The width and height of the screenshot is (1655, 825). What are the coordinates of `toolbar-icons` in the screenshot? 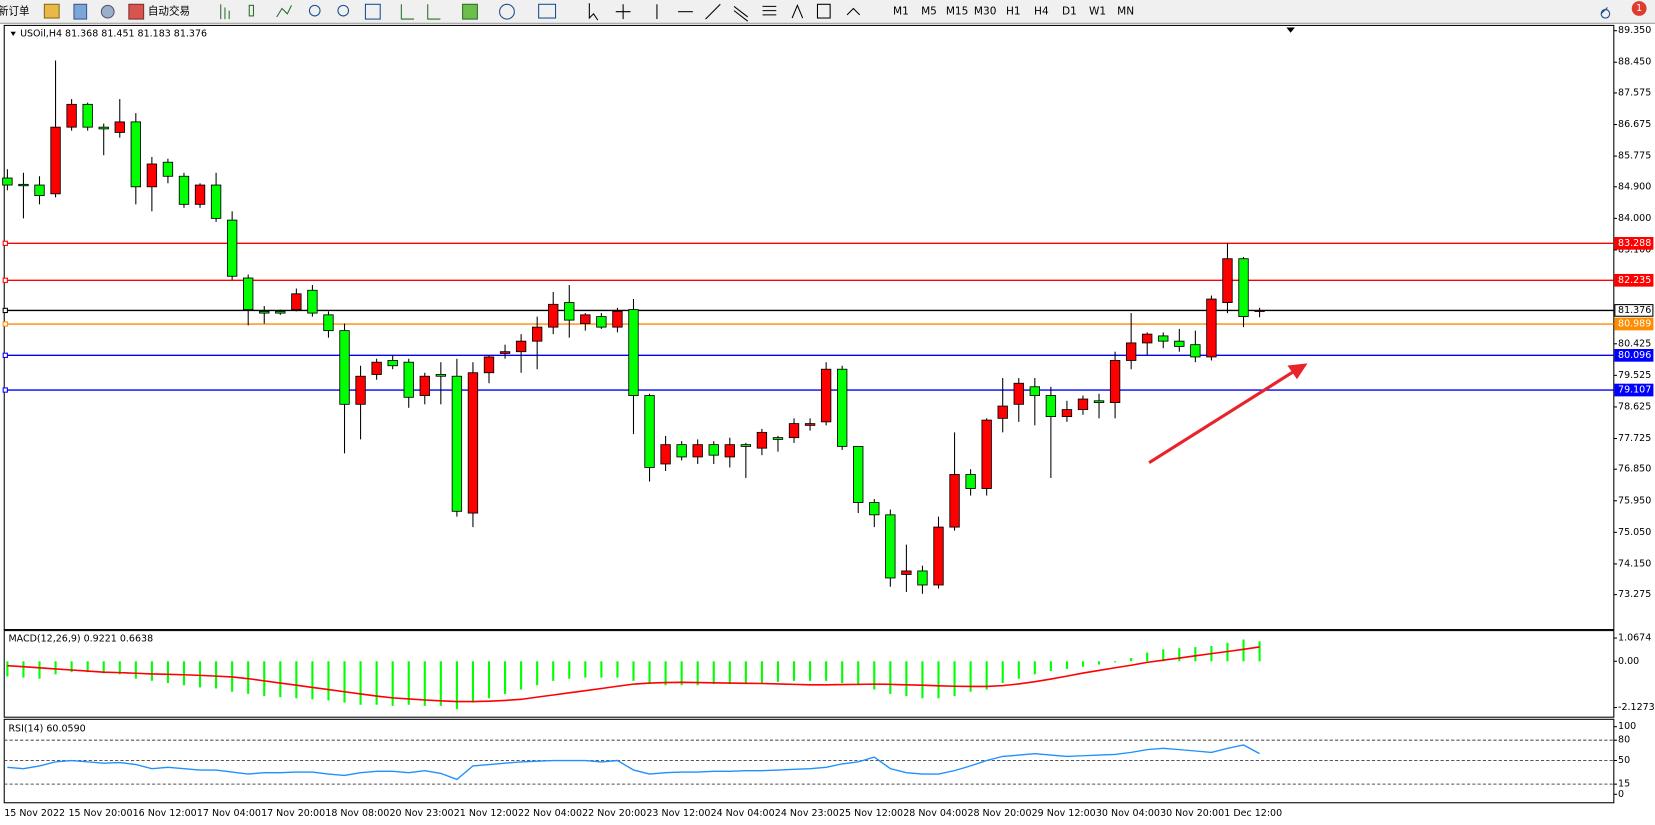 It's located at (915, 12).